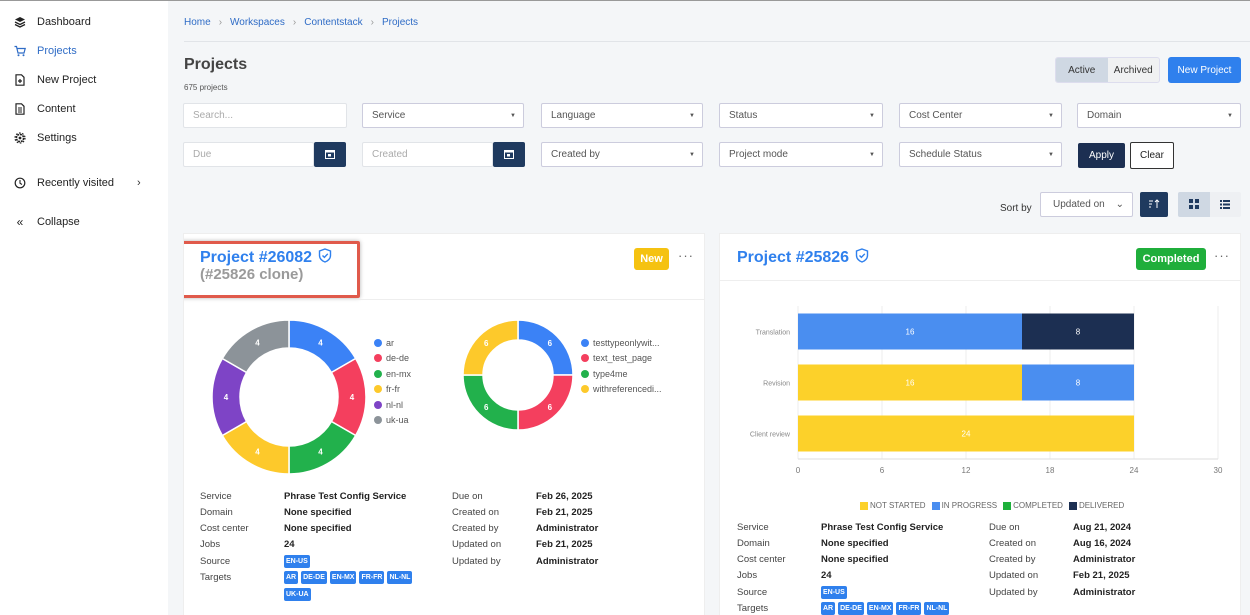 Image resolution: width=1250 pixels, height=615 pixels. What do you see at coordinates (1062, 559) in the screenshot?
I see `detail-row: Created by Administrator` at bounding box center [1062, 559].